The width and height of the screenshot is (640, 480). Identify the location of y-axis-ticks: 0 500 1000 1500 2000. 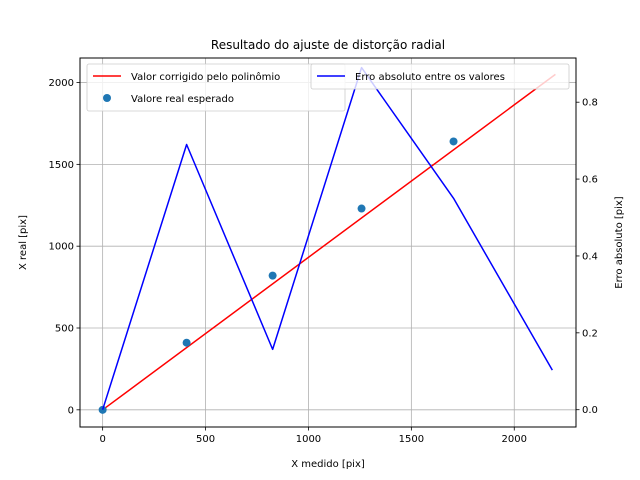
(64, 247).